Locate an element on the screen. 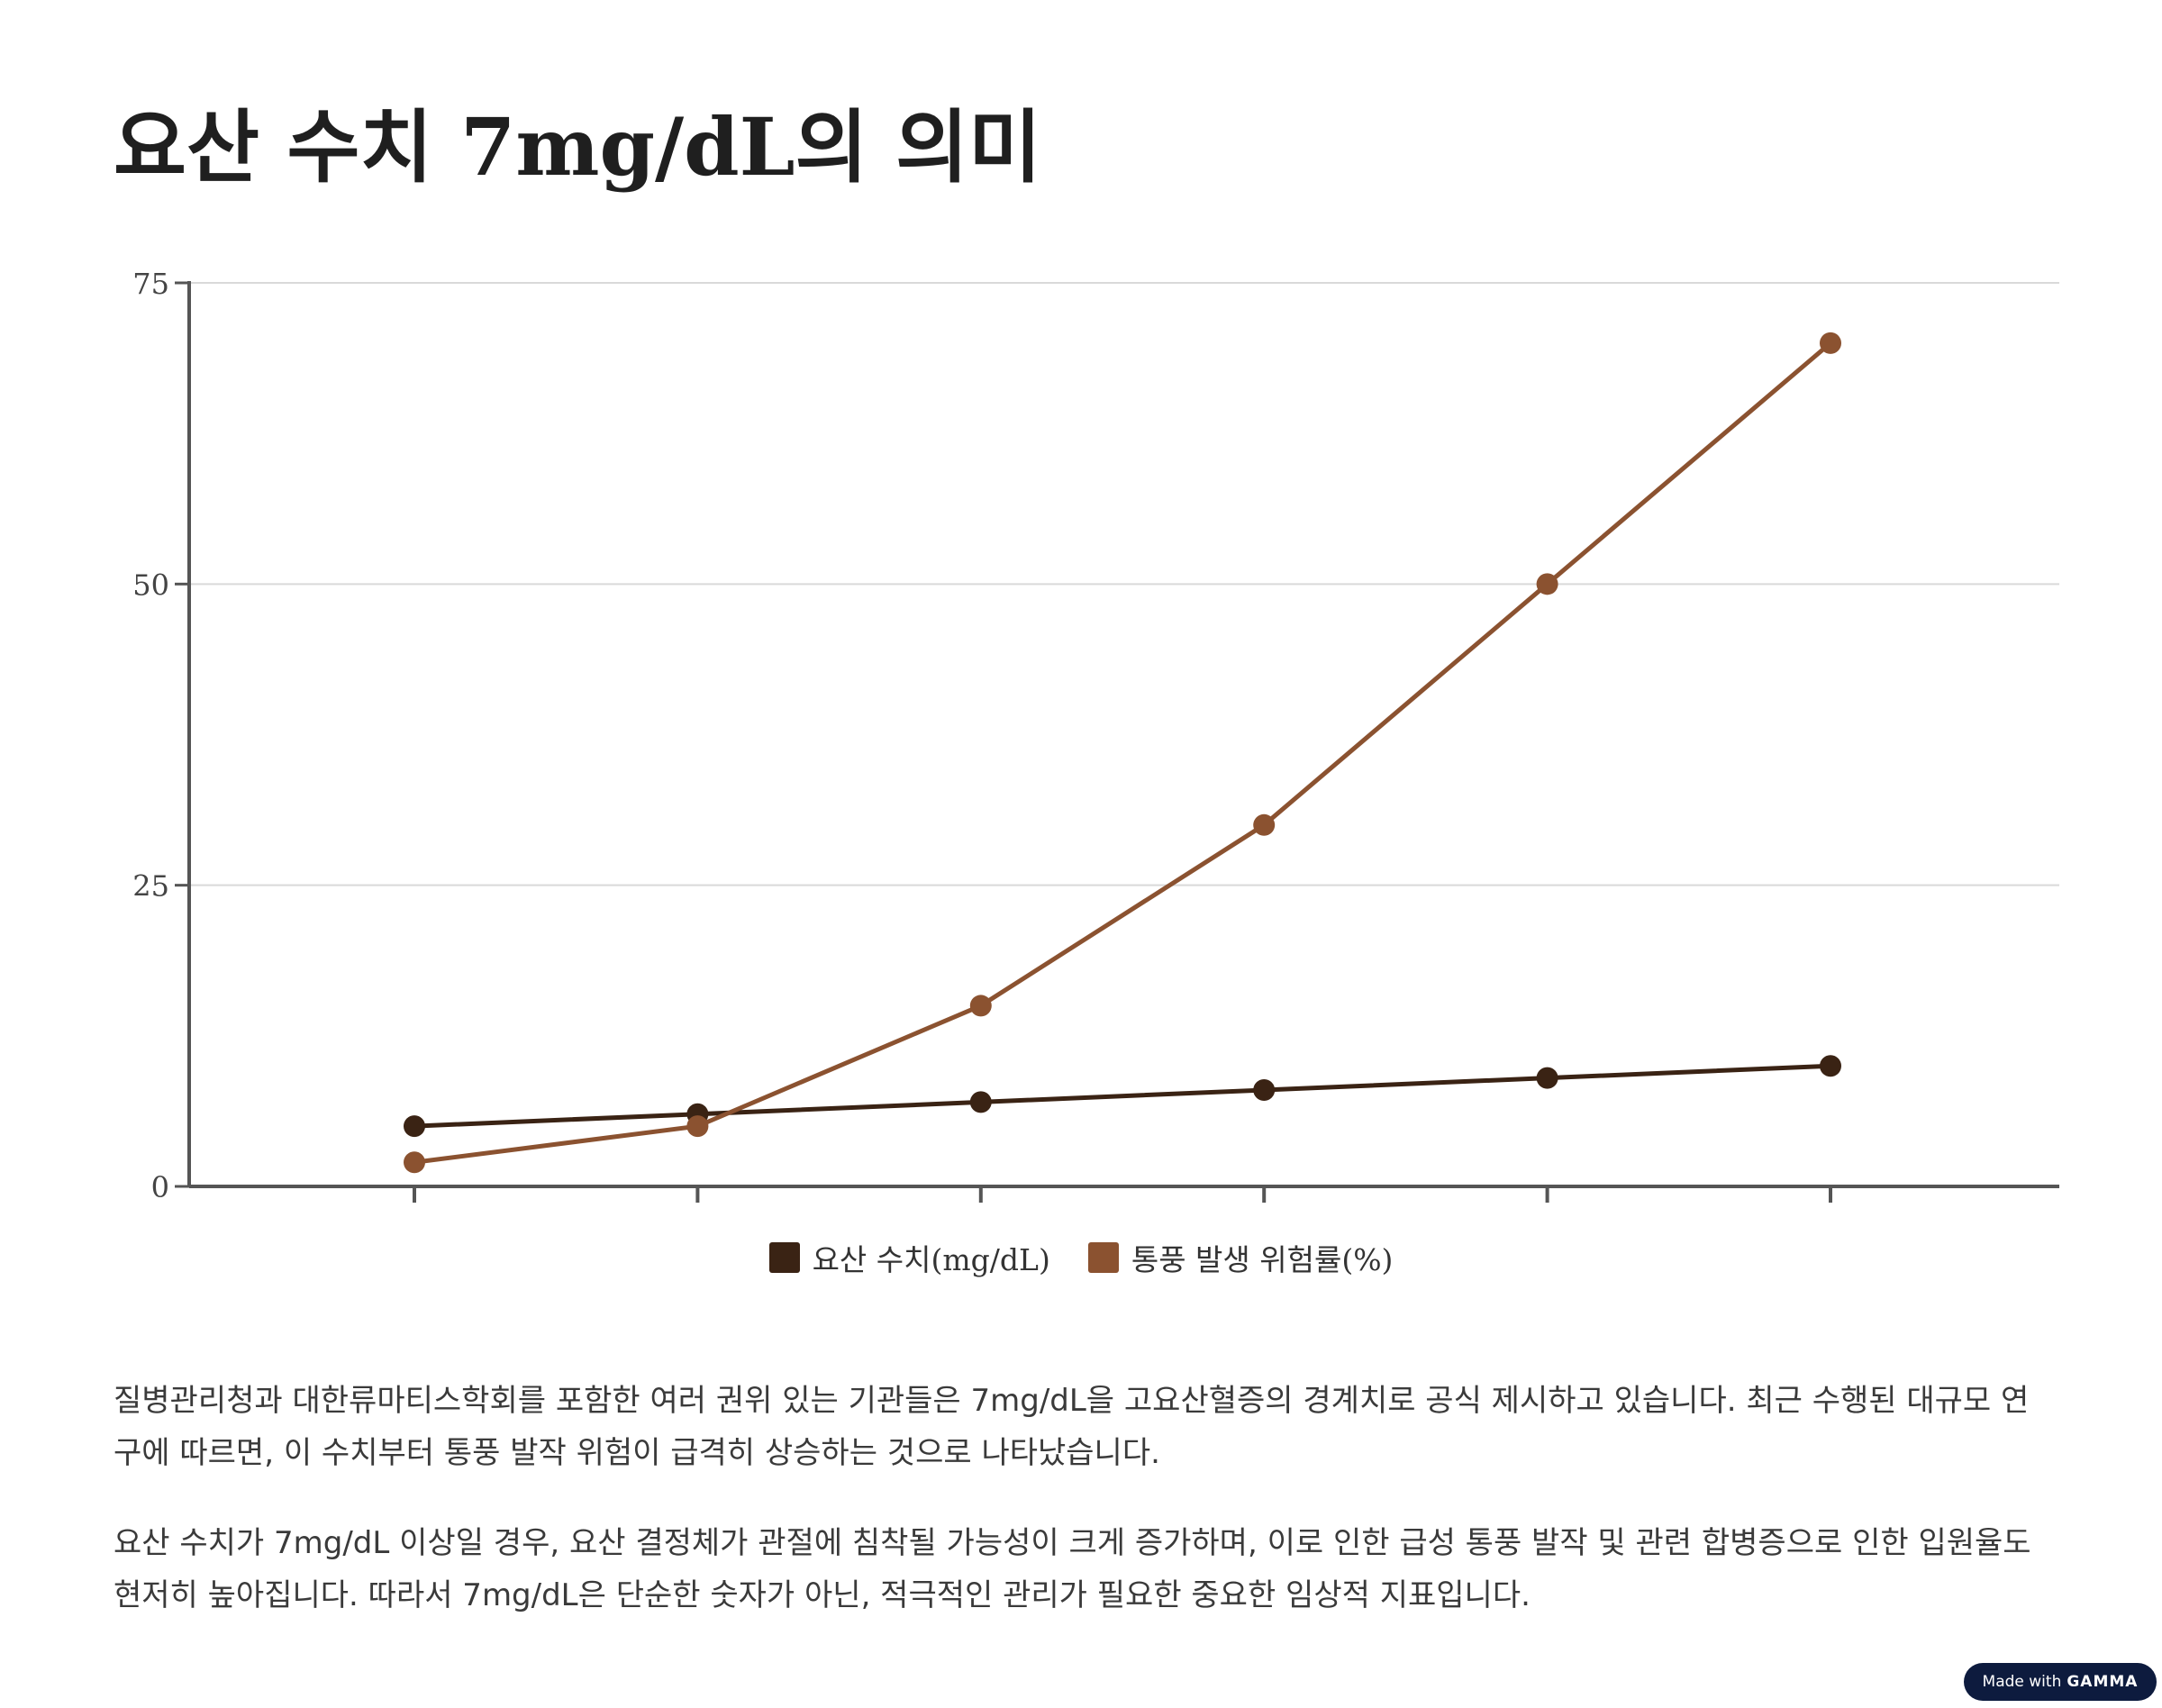  y-tick-label-50: 50 is located at coordinates (150, 585).